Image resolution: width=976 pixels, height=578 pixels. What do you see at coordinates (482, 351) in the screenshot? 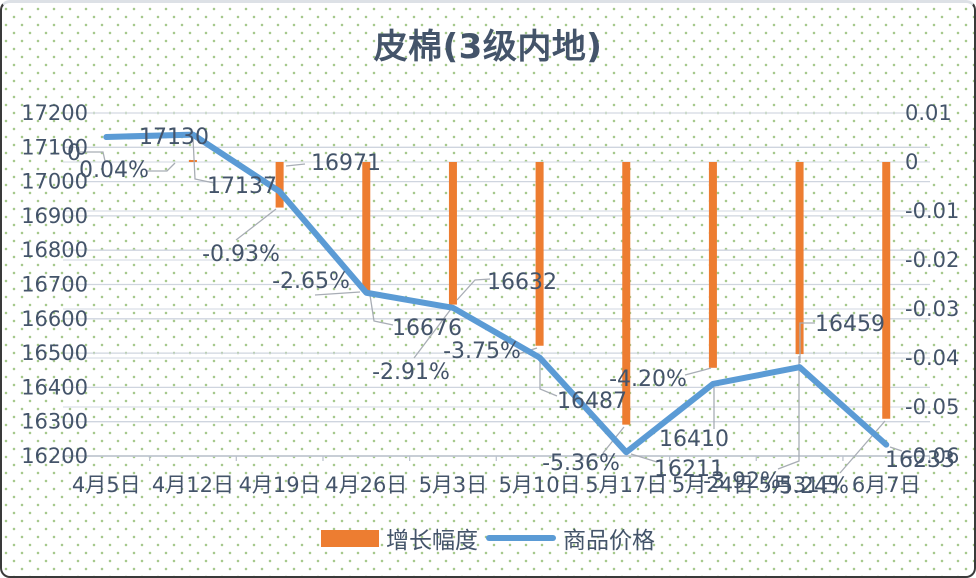
I see `growth-data-label: -3.75%` at bounding box center [482, 351].